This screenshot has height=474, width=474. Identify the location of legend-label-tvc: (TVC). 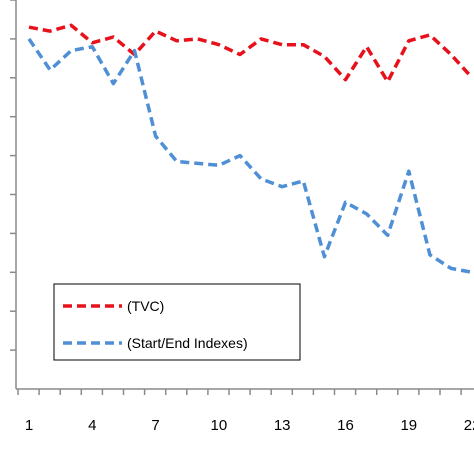
(145, 306).